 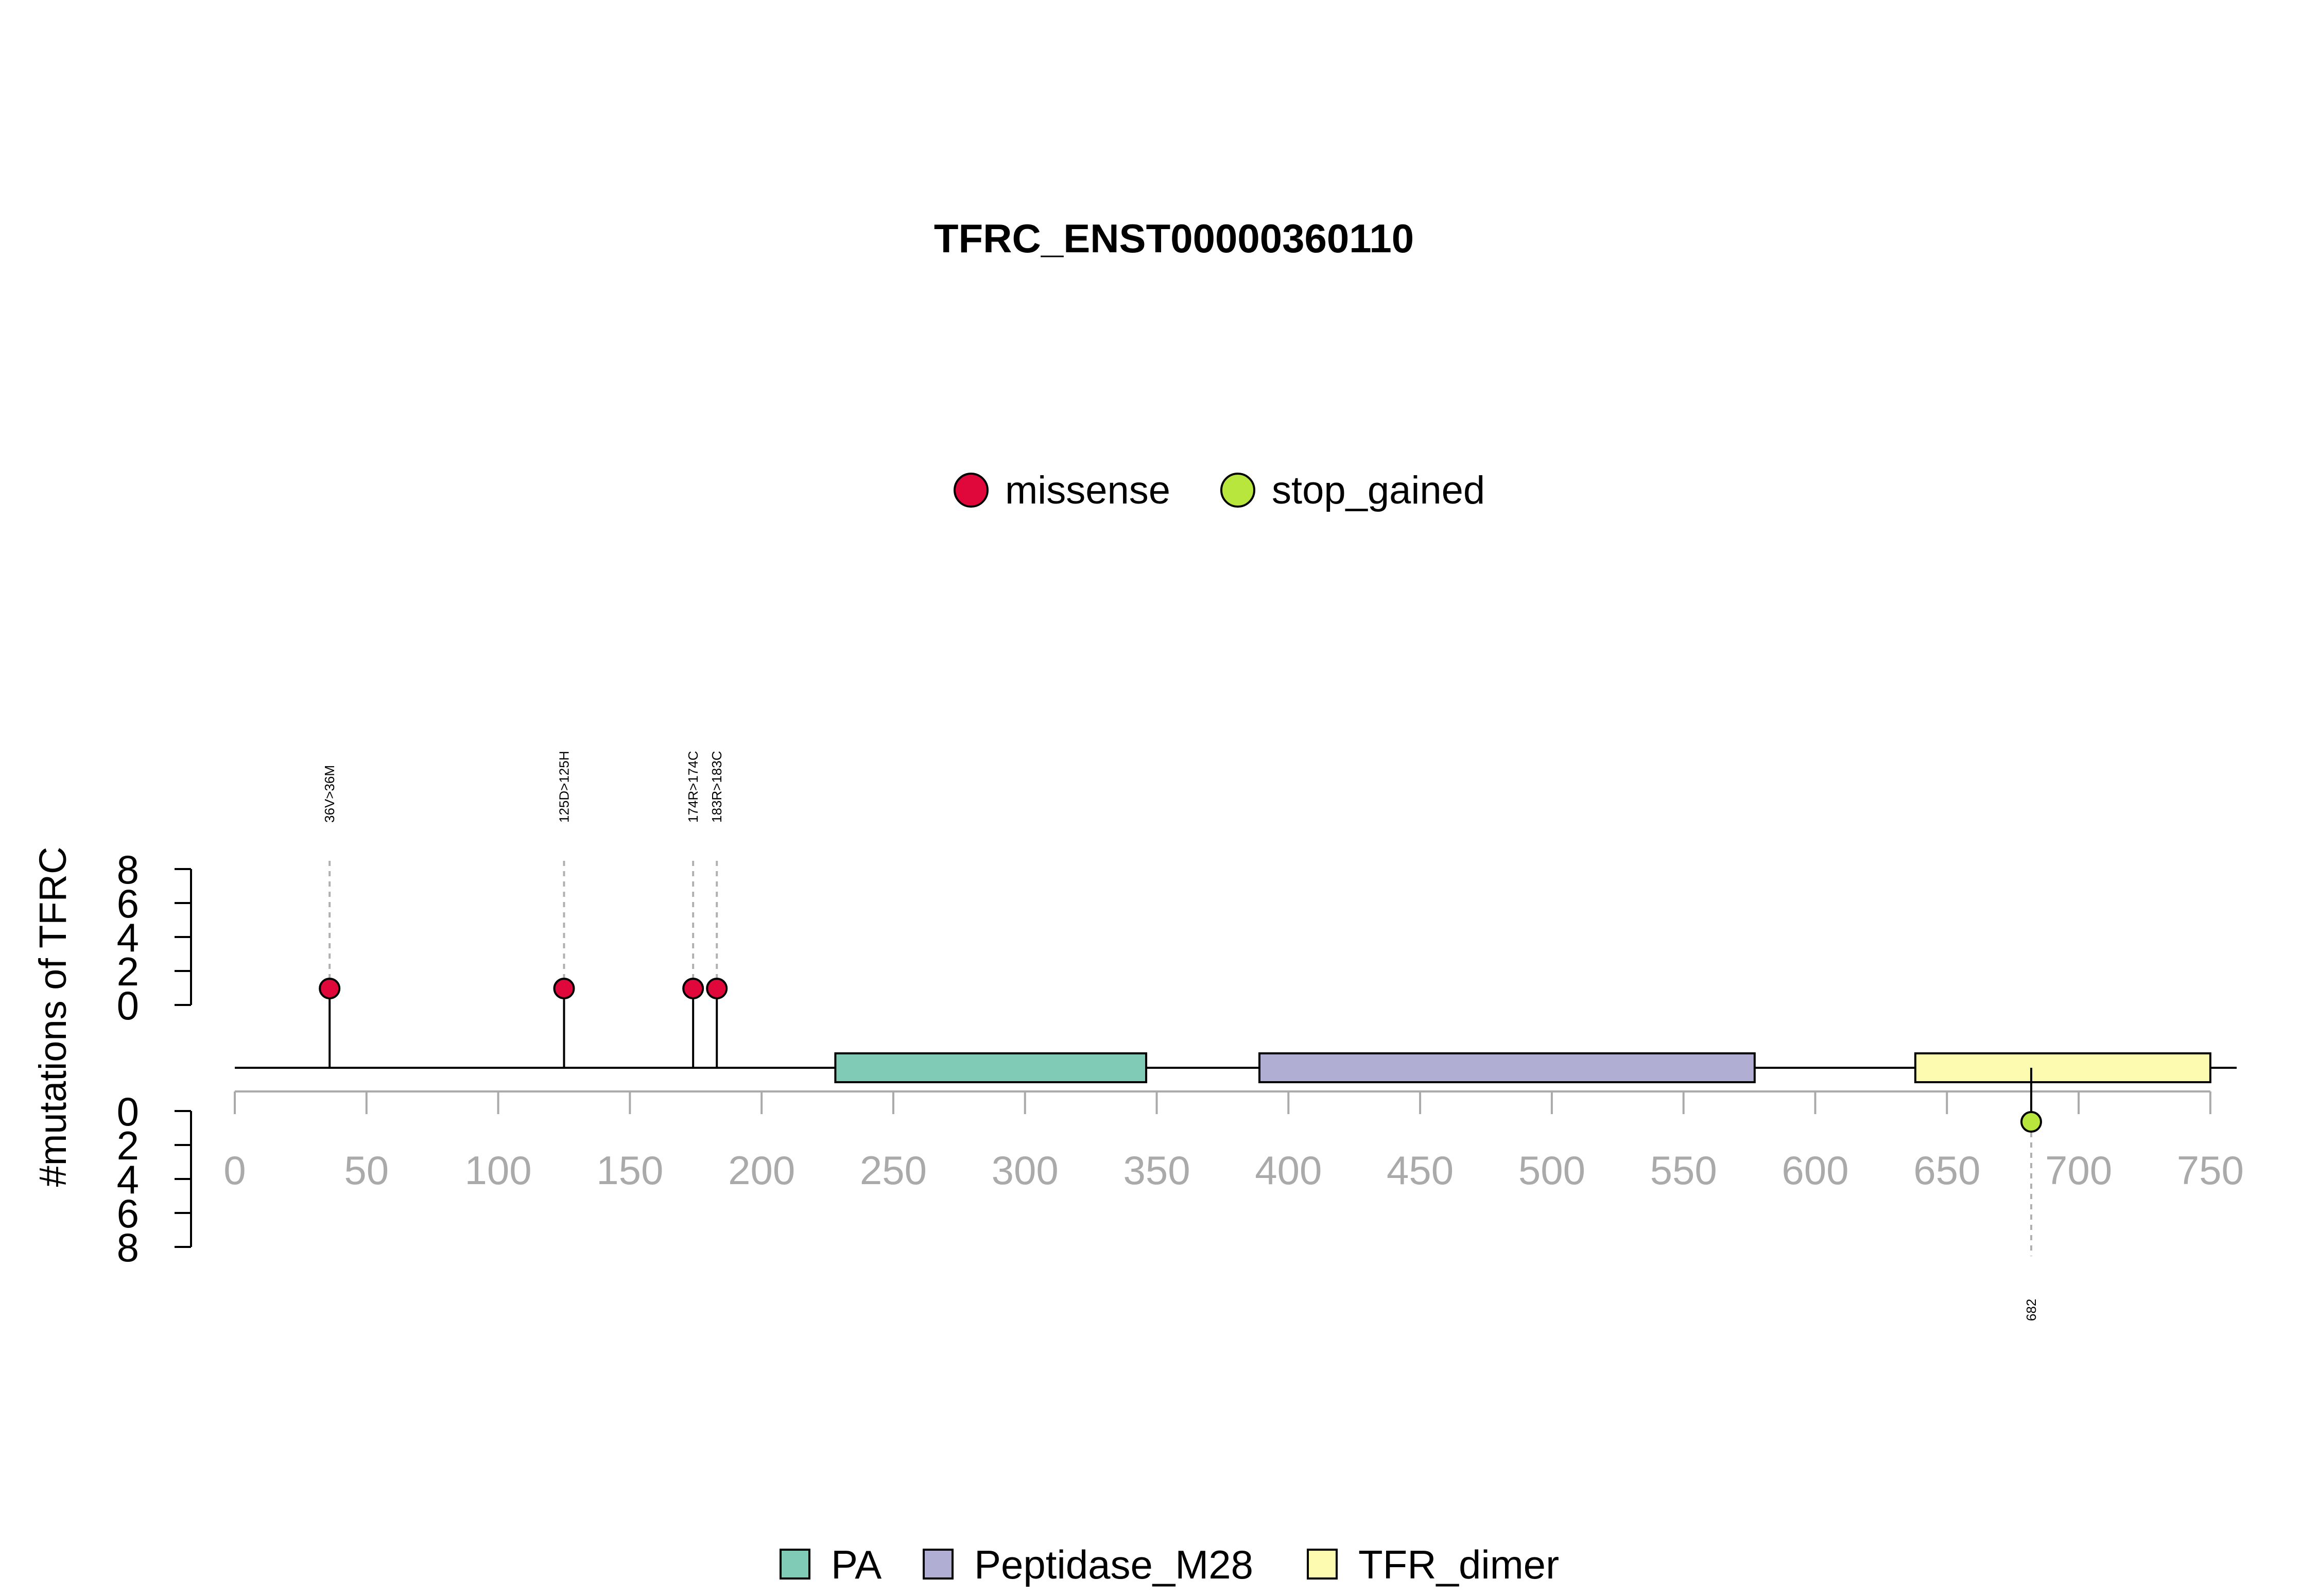 I want to click on y-axis-top-tick-label: 2, so click(x=128, y=972).